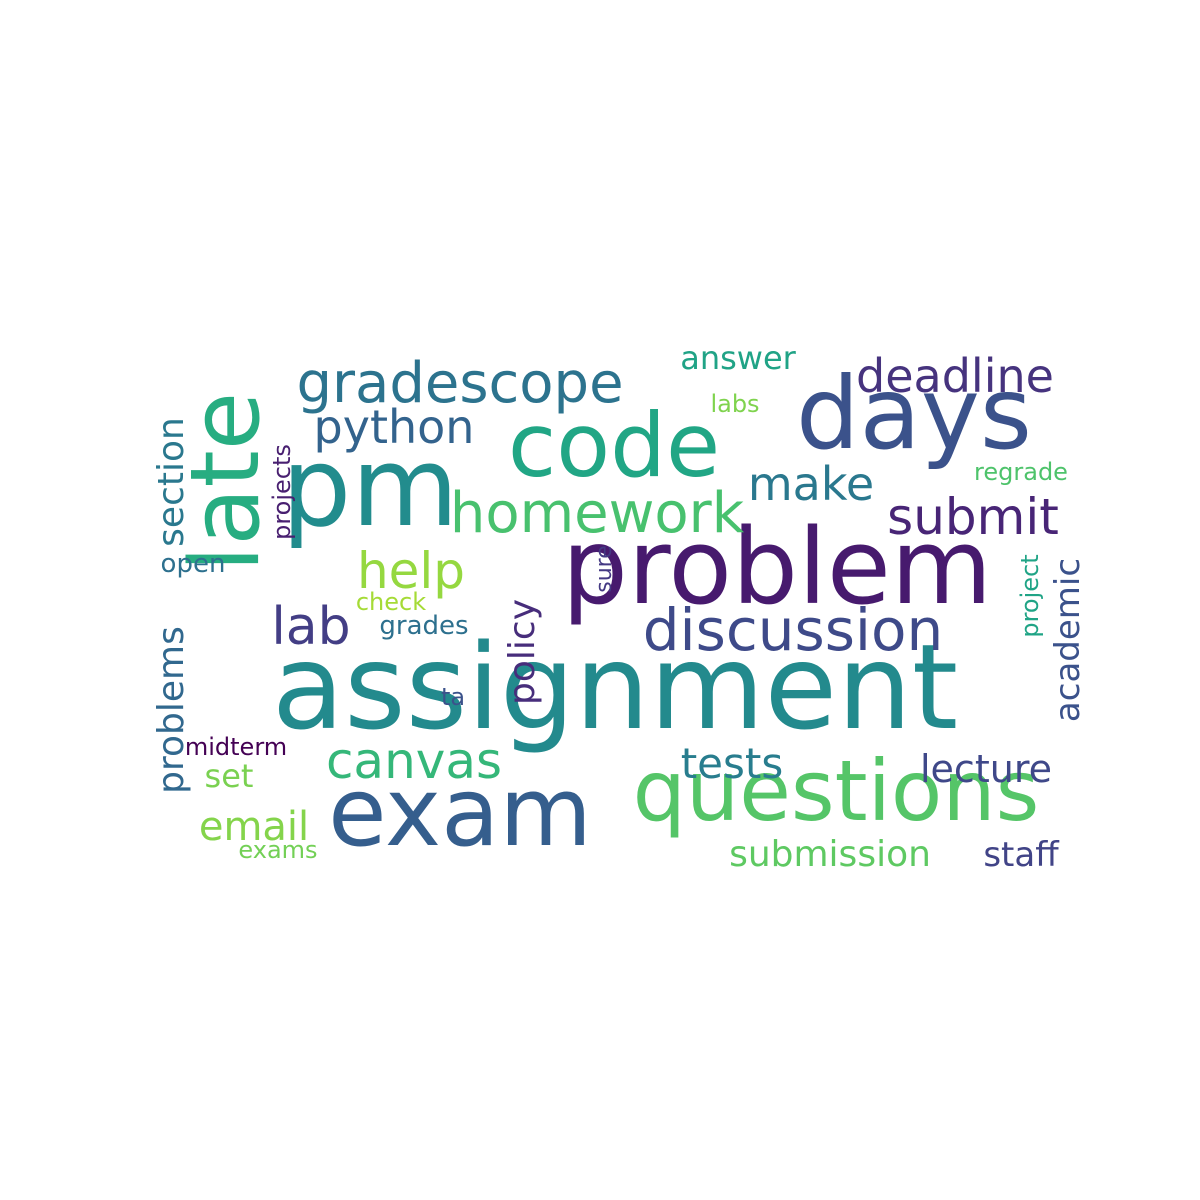 This screenshot has width=1200, height=1200. Describe the element at coordinates (777, 567) in the screenshot. I see `word-problem: problem` at that location.